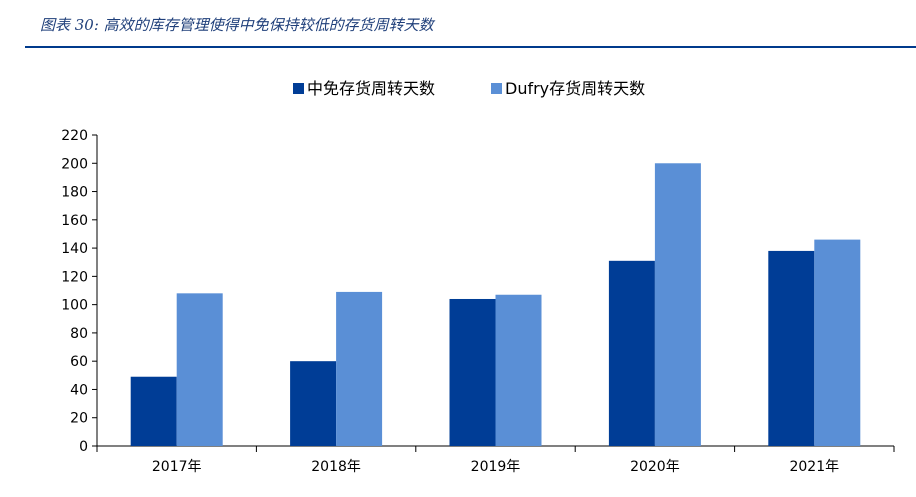 Image resolution: width=916 pixels, height=497 pixels. Describe the element at coordinates (496, 467) in the screenshot. I see `x-tick-label: 2019年` at that location.